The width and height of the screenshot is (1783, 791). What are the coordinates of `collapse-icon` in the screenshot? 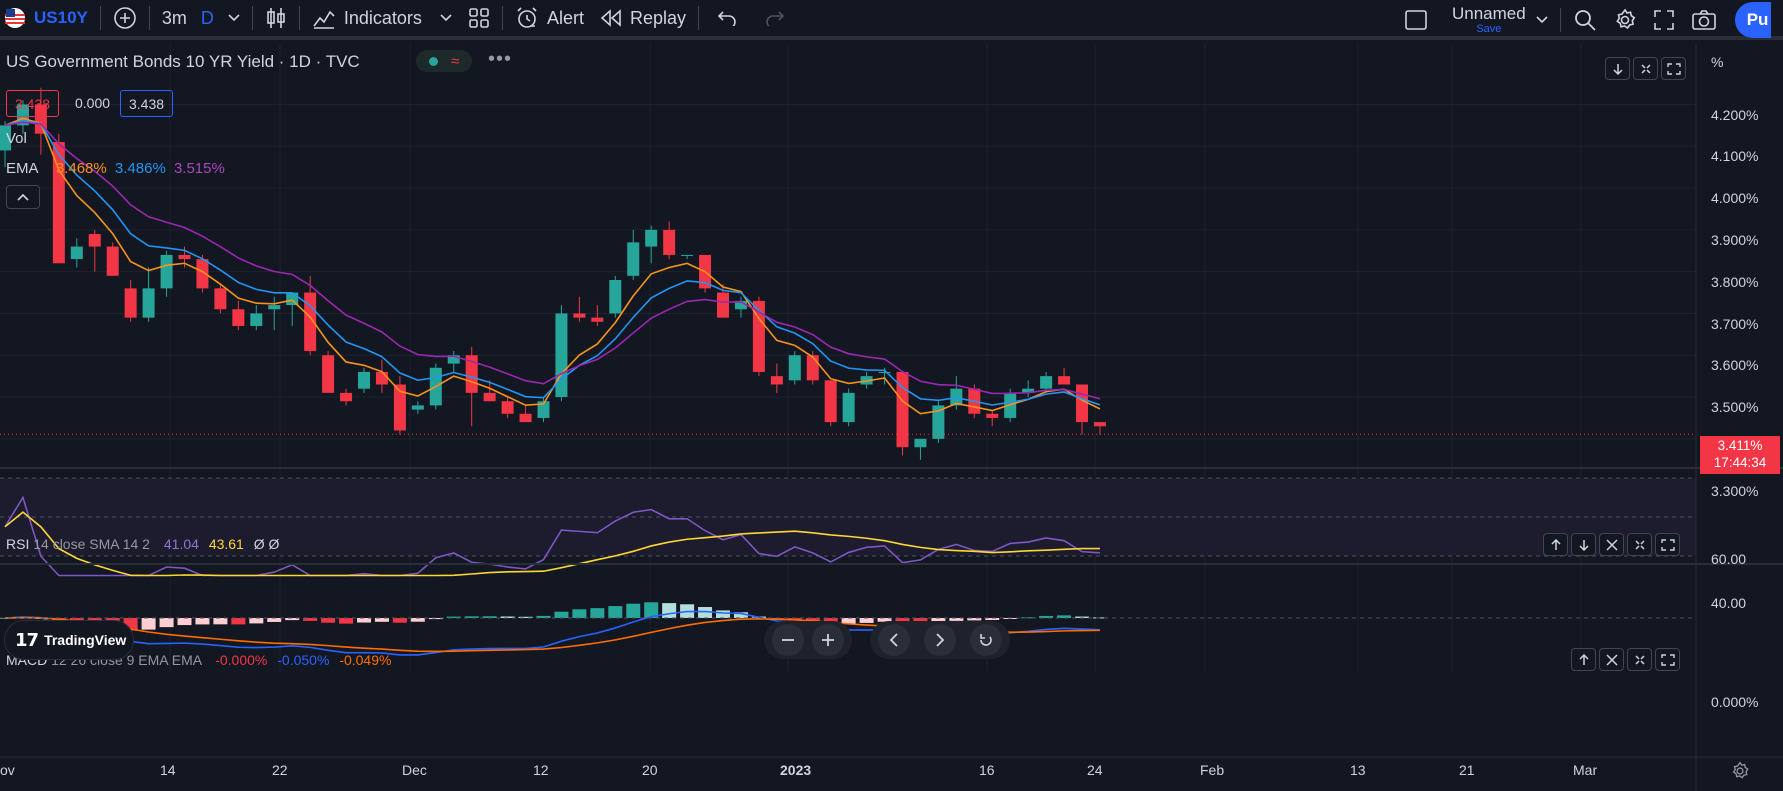 It's located at (1640, 660).